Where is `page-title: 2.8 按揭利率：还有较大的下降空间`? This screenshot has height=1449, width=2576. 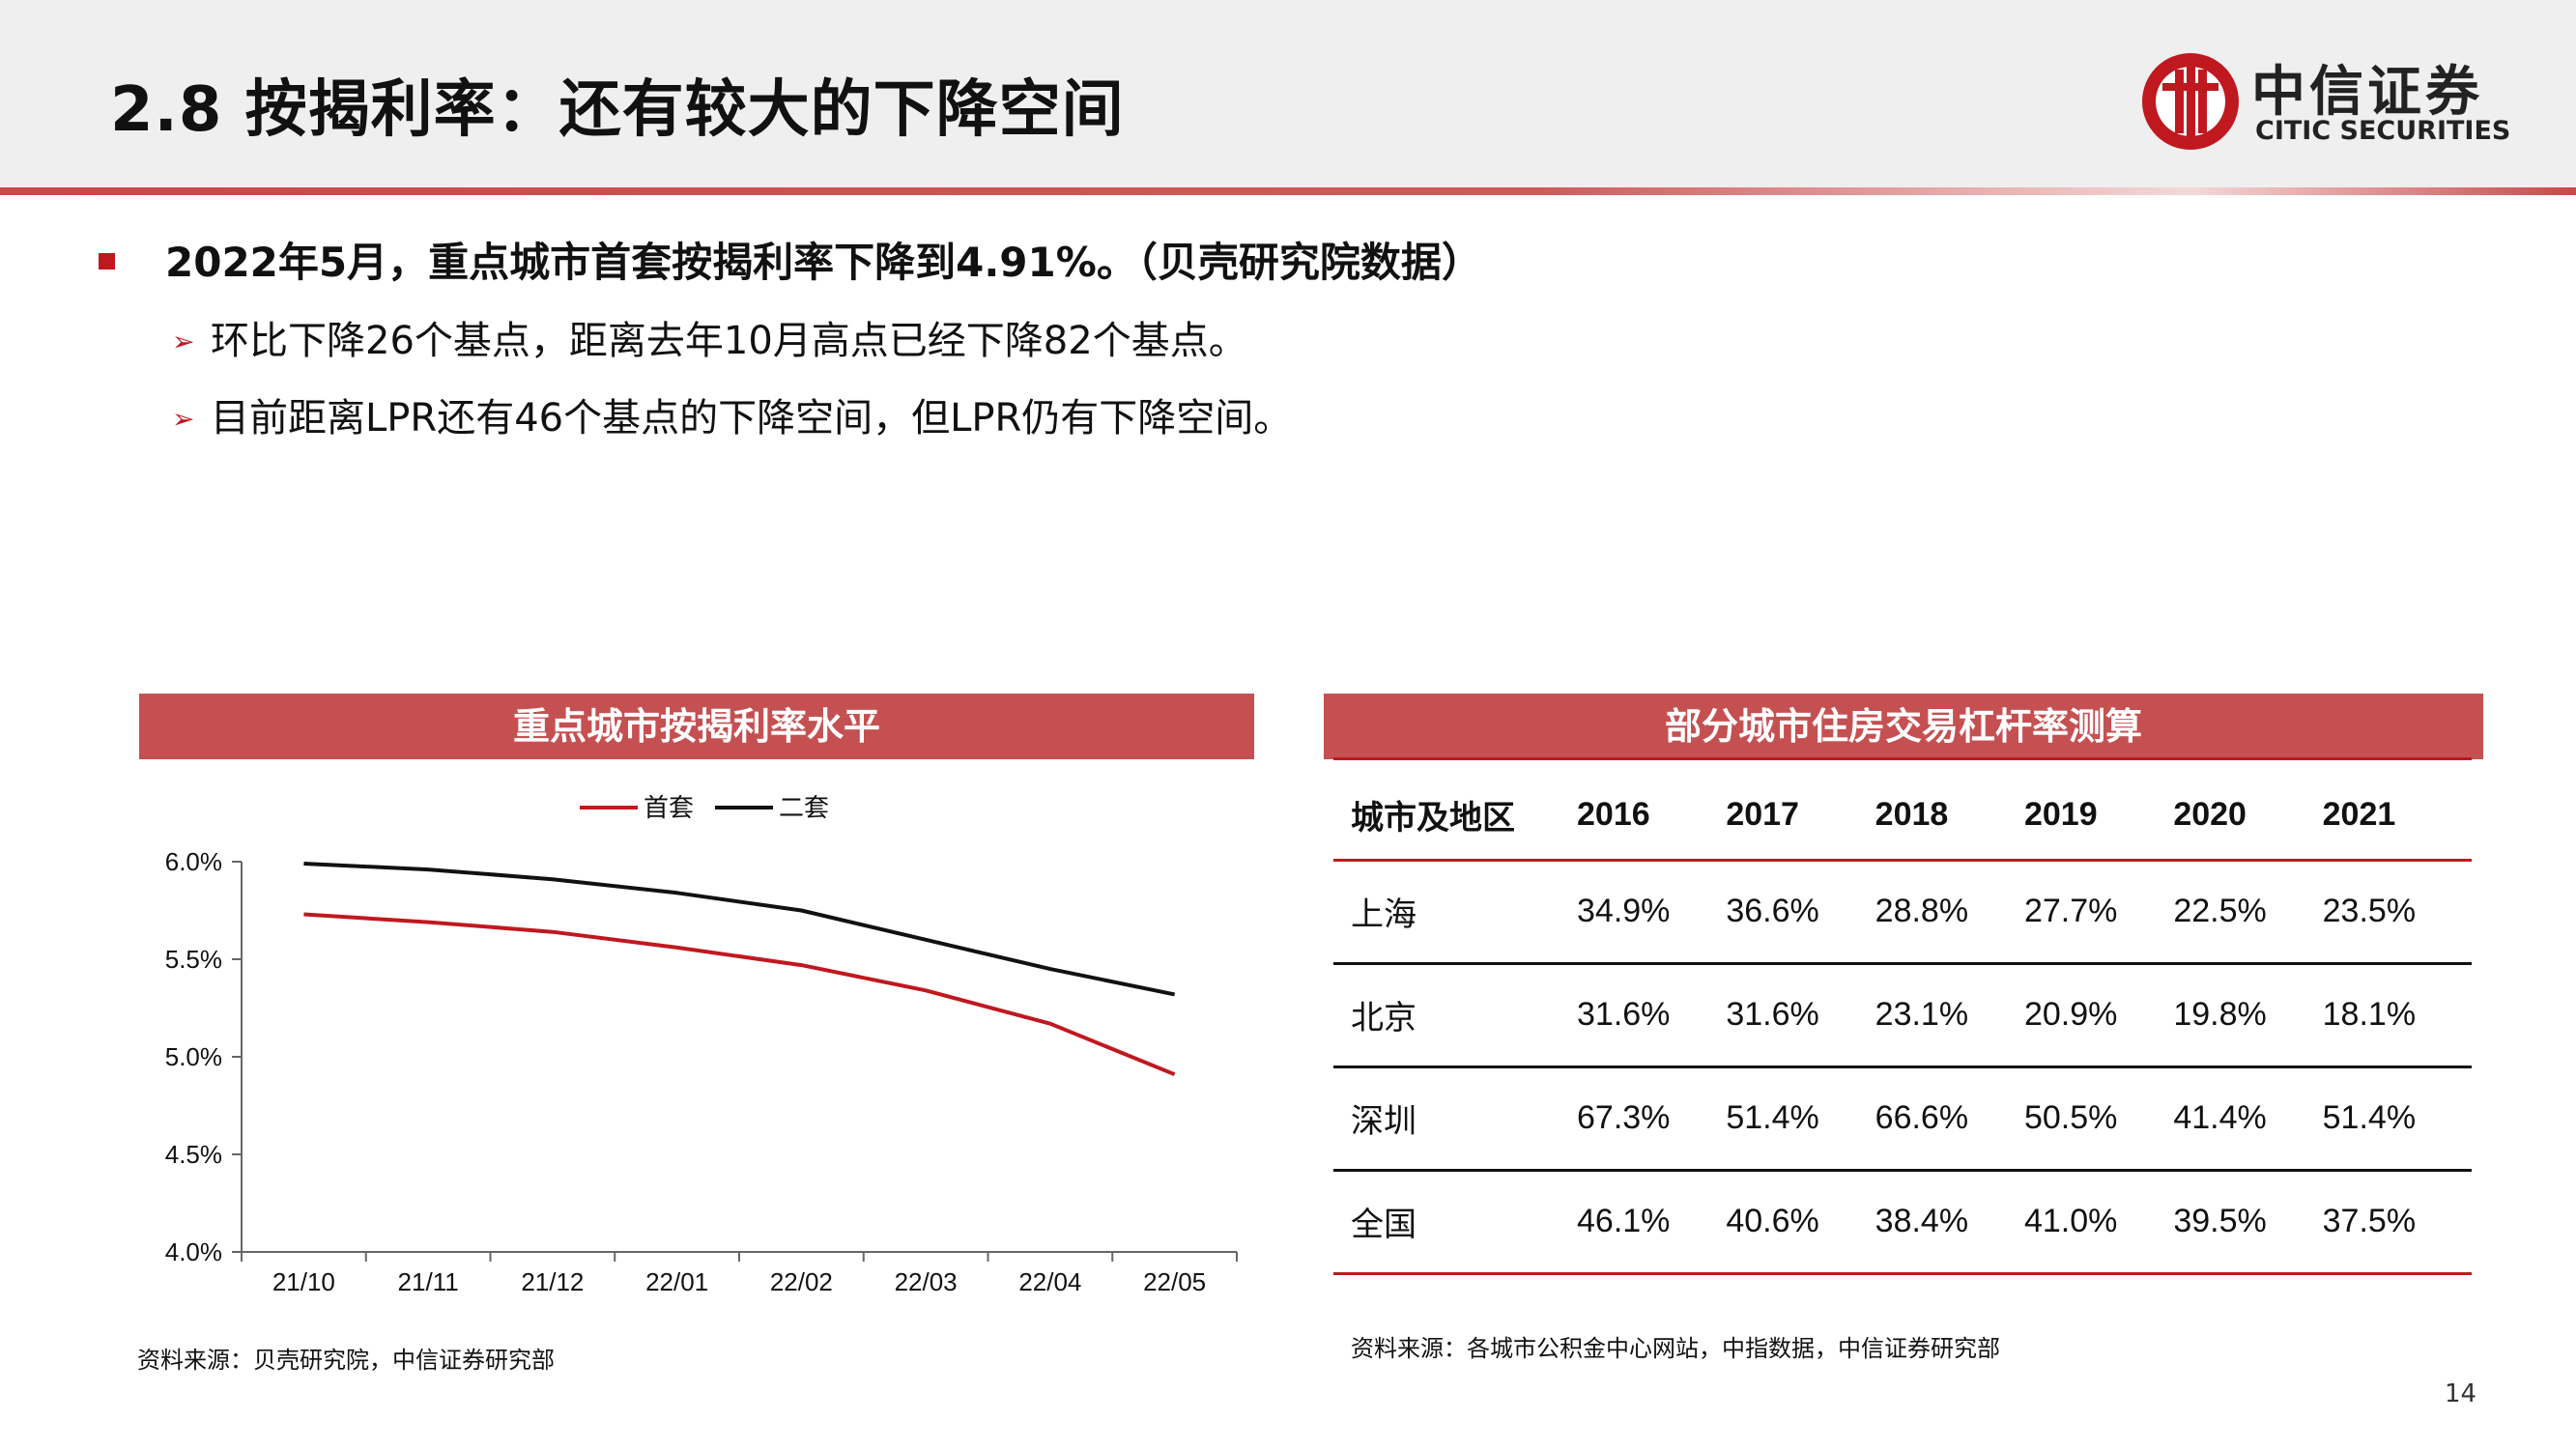 page-title: 2.8 按揭利率：还有较大的下降空间 is located at coordinates (618, 110).